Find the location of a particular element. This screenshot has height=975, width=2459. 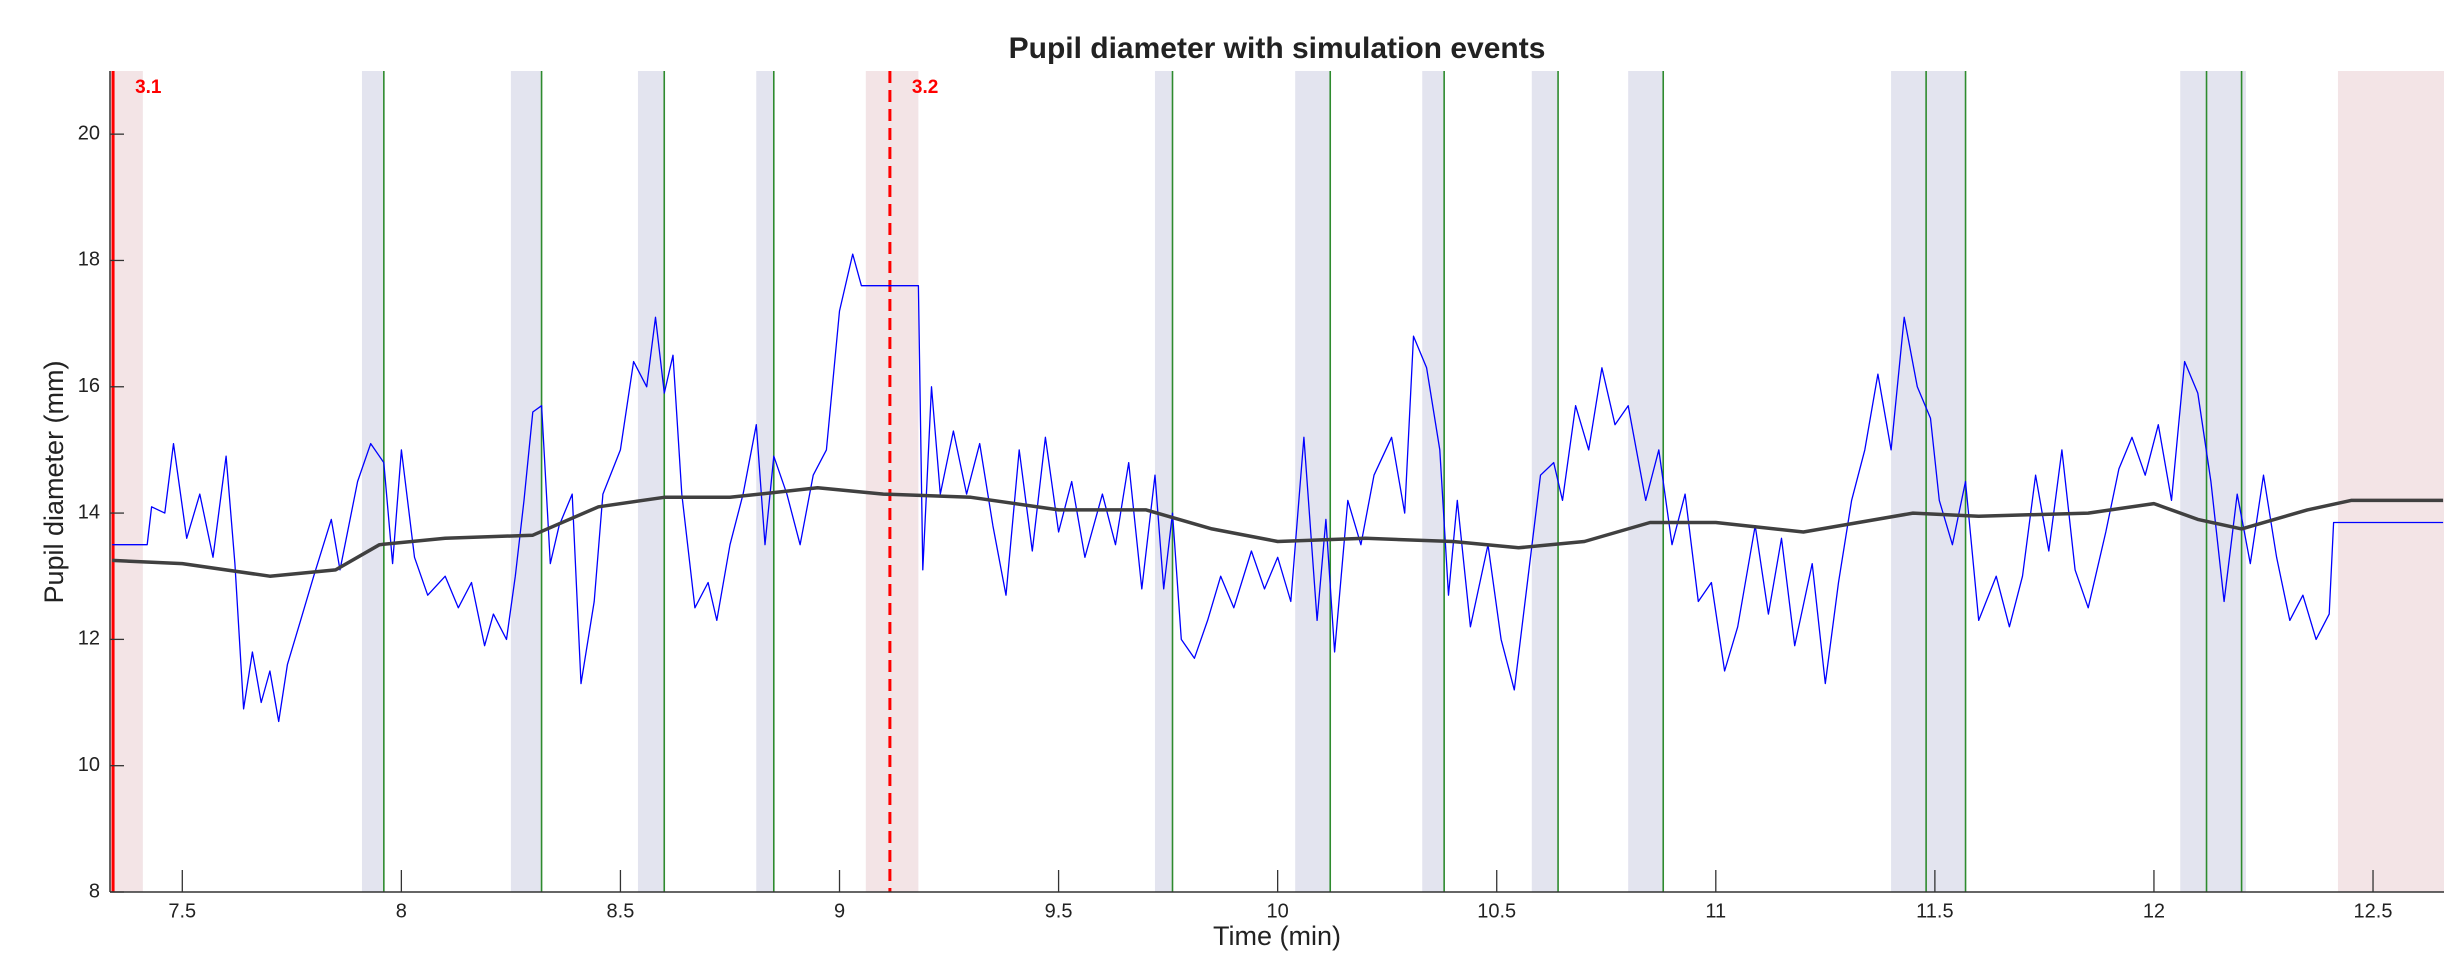

x-tick-label: 7.5 is located at coordinates (182, 911).